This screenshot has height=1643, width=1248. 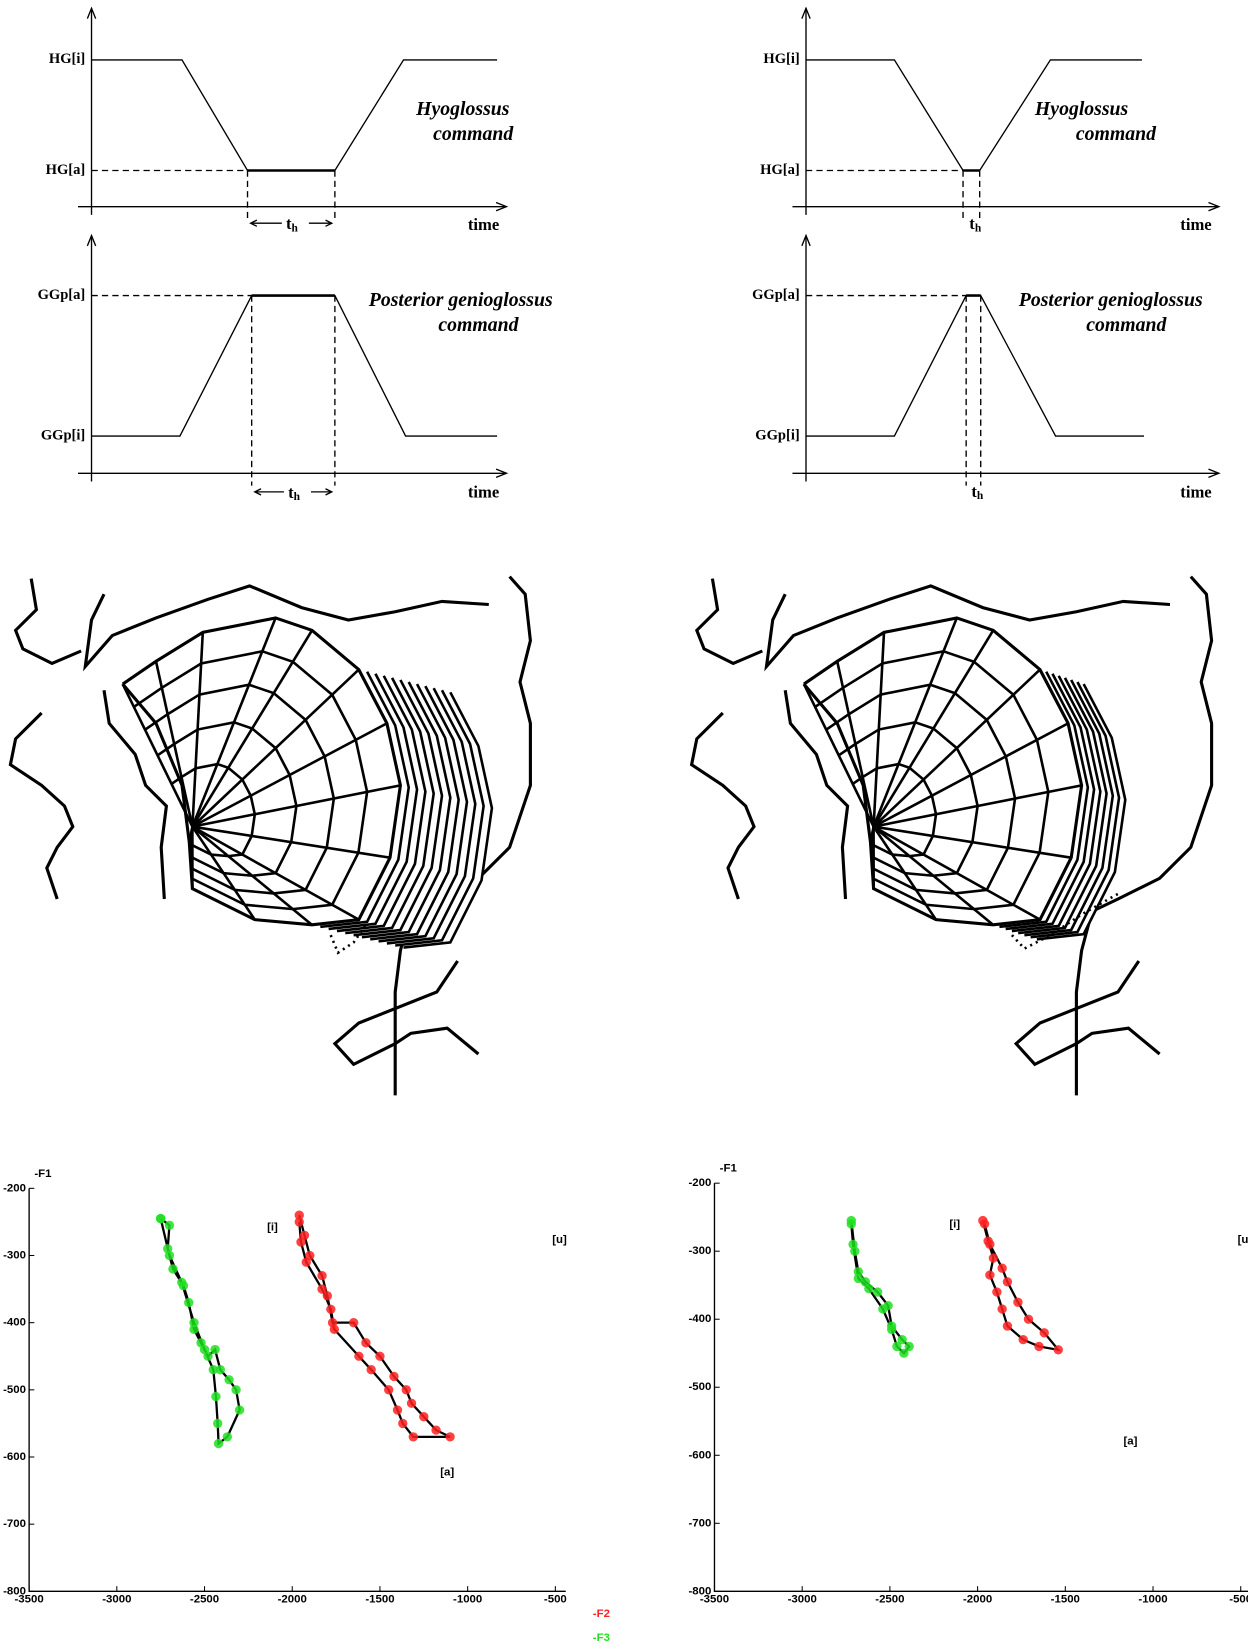 What do you see at coordinates (889, 1600) in the screenshot?
I see `x-tick-label: -2500` at bounding box center [889, 1600].